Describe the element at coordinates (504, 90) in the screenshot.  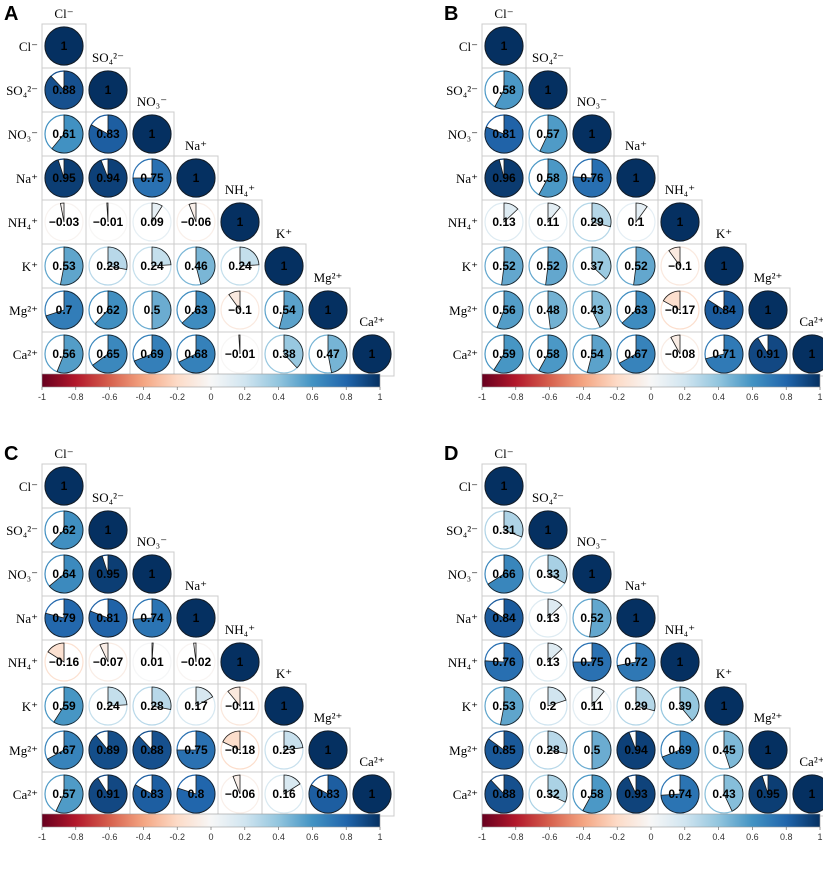
I see `correlation-value: 0.58` at that location.